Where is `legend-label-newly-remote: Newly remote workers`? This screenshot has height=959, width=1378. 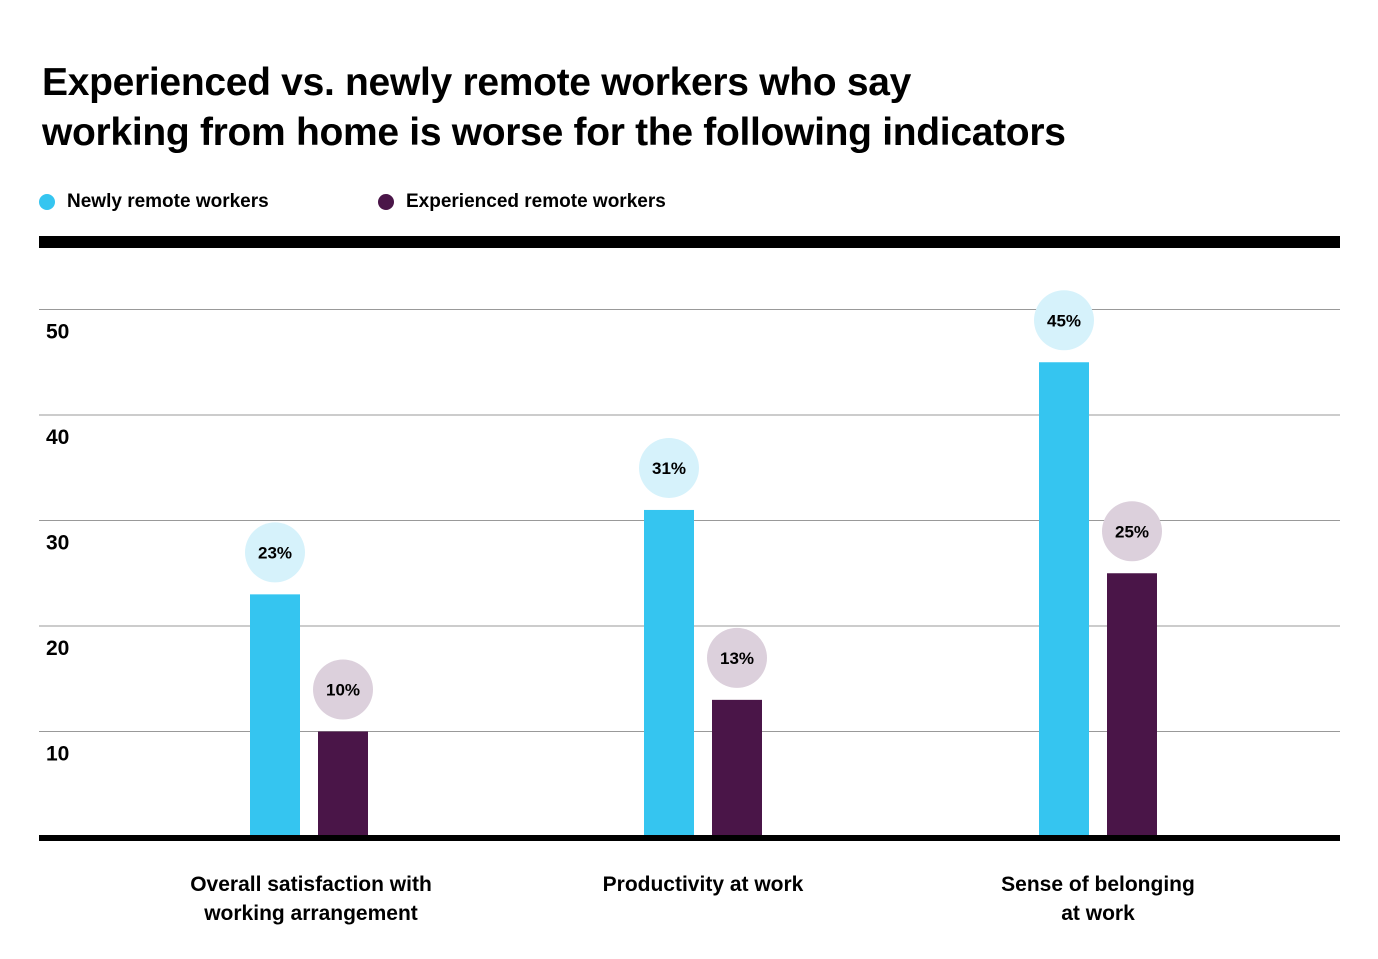
legend-label-newly-remote: Newly remote workers is located at coordinates (168, 201).